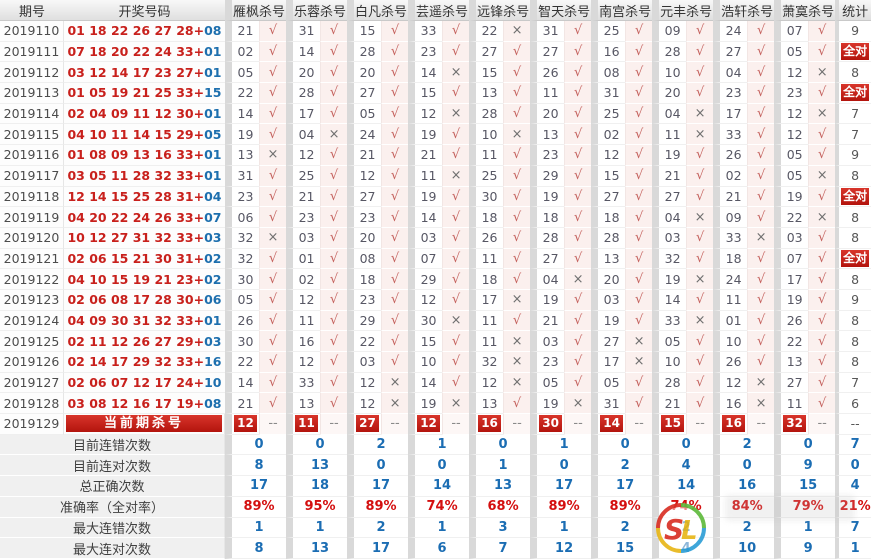  What do you see at coordinates (213, 176) in the screenshot?
I see `draw-blue-number: 01` at bounding box center [213, 176].